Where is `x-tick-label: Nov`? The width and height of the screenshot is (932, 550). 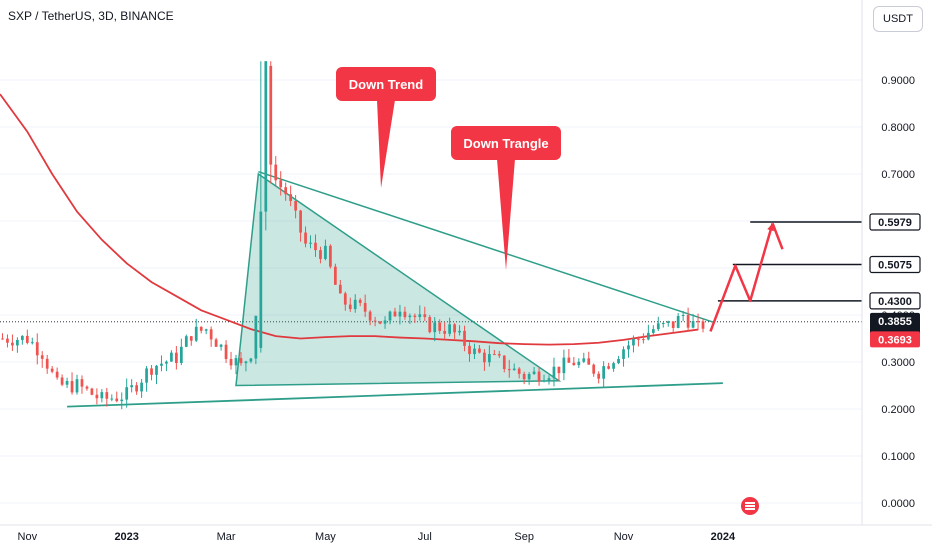
x-tick-label: Nov is located at coordinates (624, 537).